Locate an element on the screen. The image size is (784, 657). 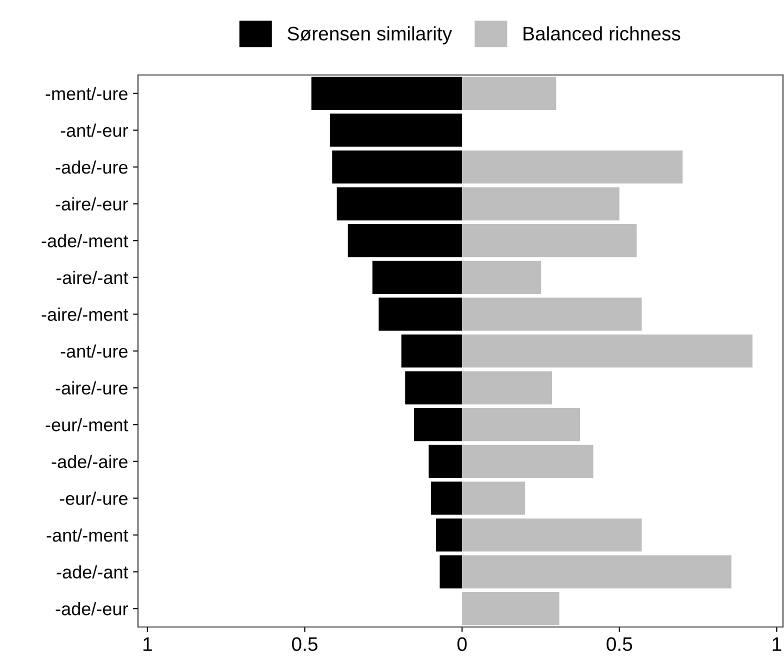
y-tick-label: -eur/-ure is located at coordinates (94, 498).